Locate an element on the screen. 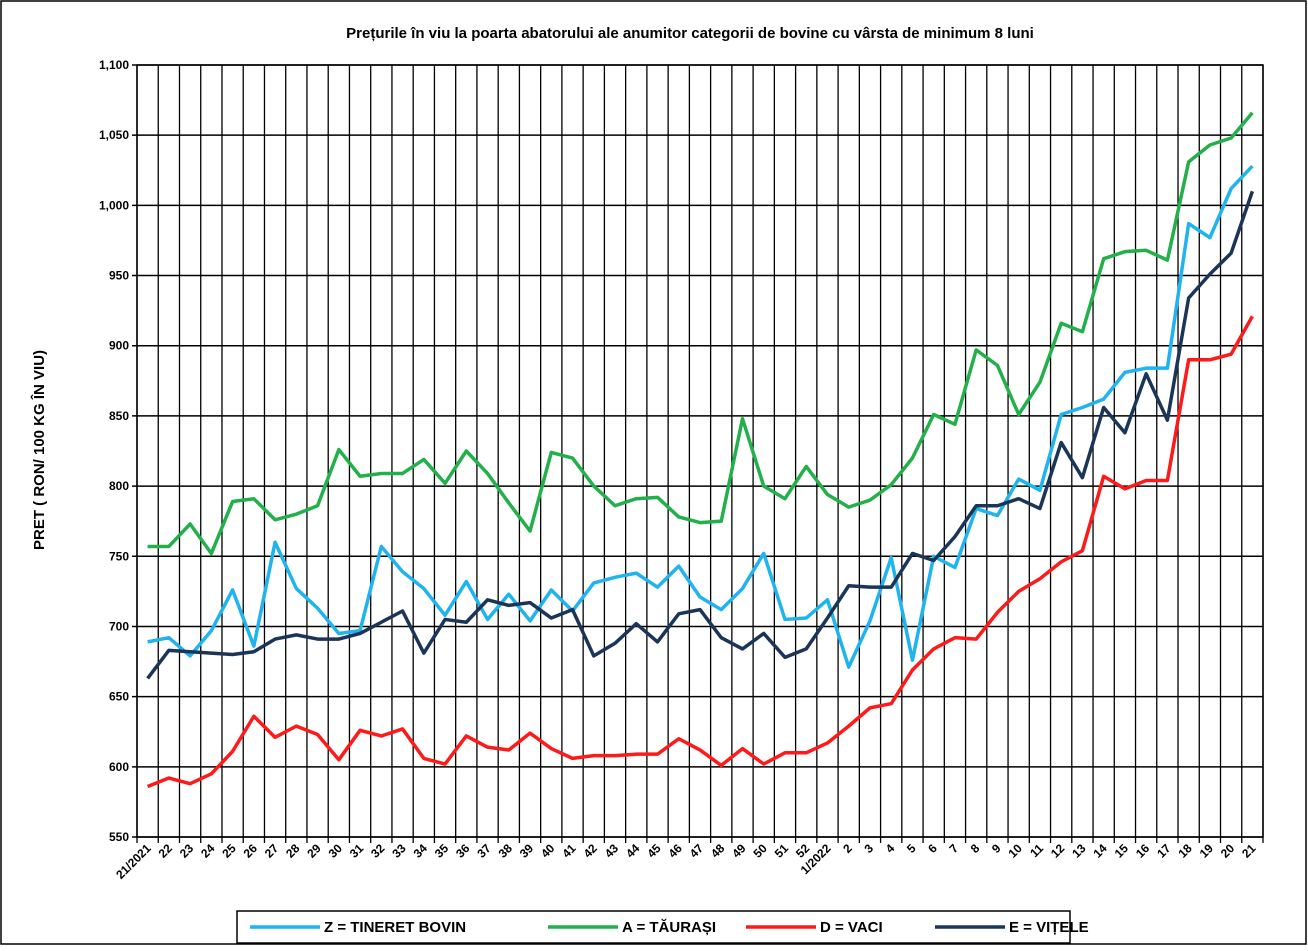 This screenshot has height=951, width=1308. legend-label: E = VIȚELE is located at coordinates (1049, 927).